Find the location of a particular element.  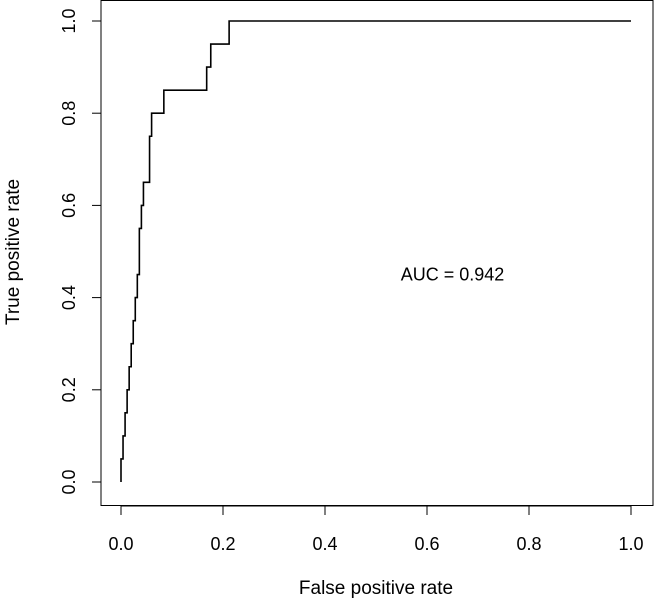

y-tick-label: 0.0 is located at coordinates (69, 481).